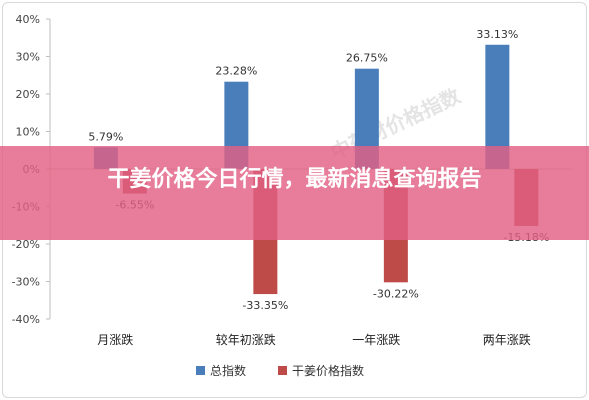 The height and width of the screenshot is (400, 589). What do you see at coordinates (236, 71) in the screenshot?
I see `data-label-total-index: 23.28%` at bounding box center [236, 71].